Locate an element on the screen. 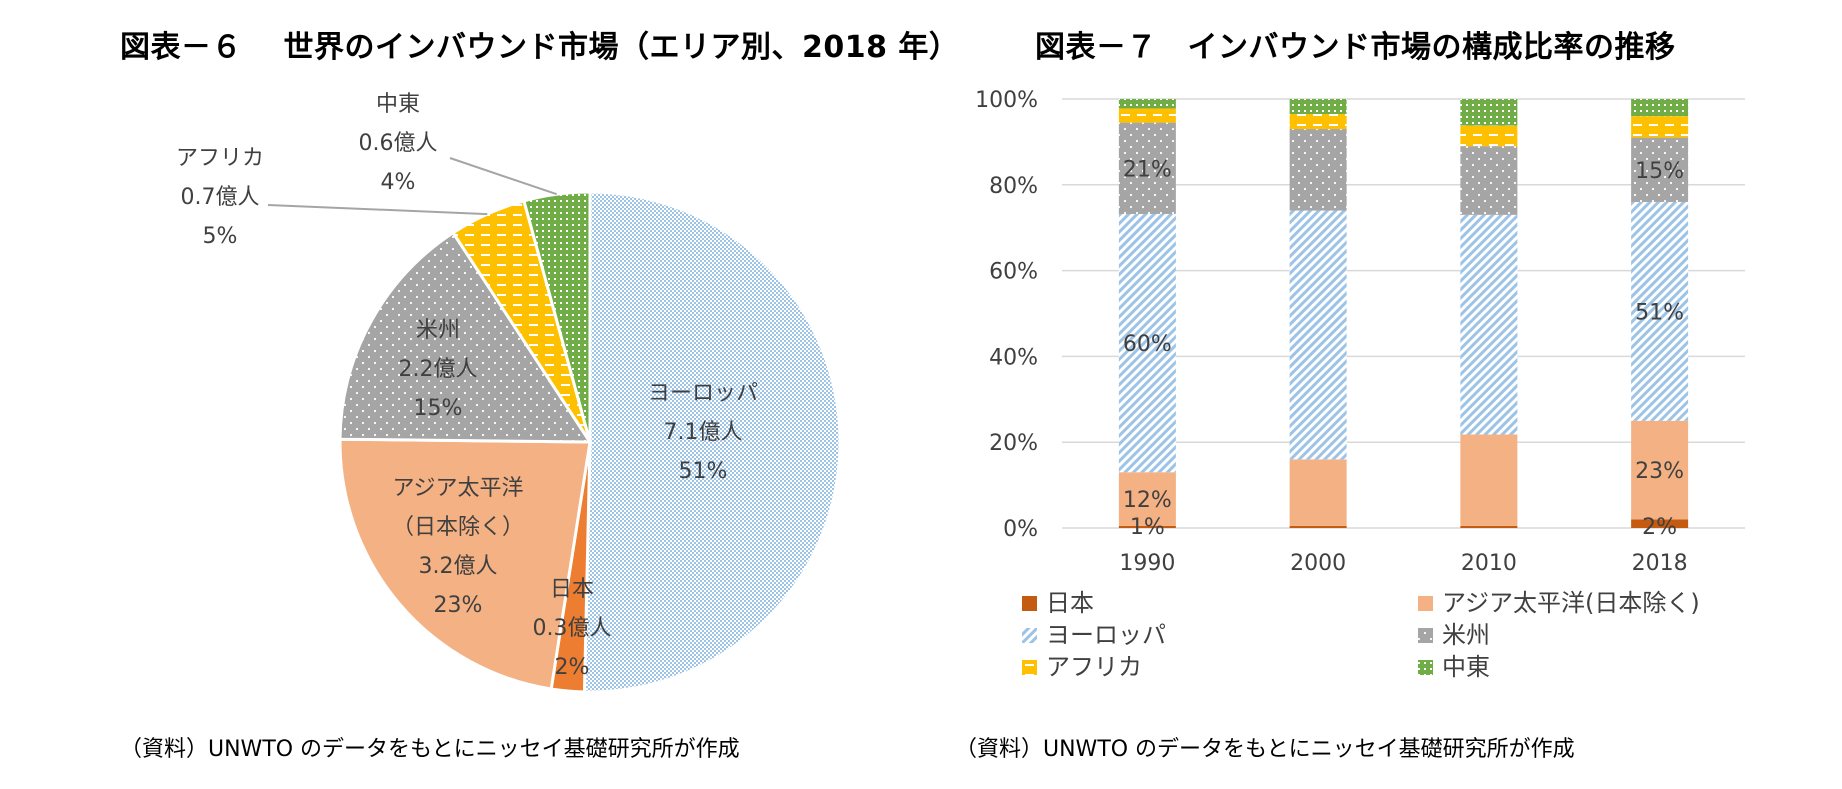  x-tick-label-2000: 2000 is located at coordinates (1318, 563).